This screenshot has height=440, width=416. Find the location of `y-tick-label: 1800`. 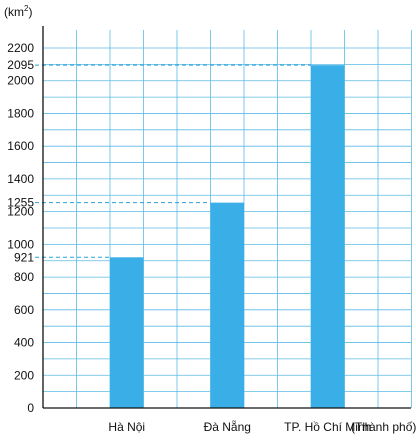

y-tick-label: 1800 is located at coordinates (20, 113).